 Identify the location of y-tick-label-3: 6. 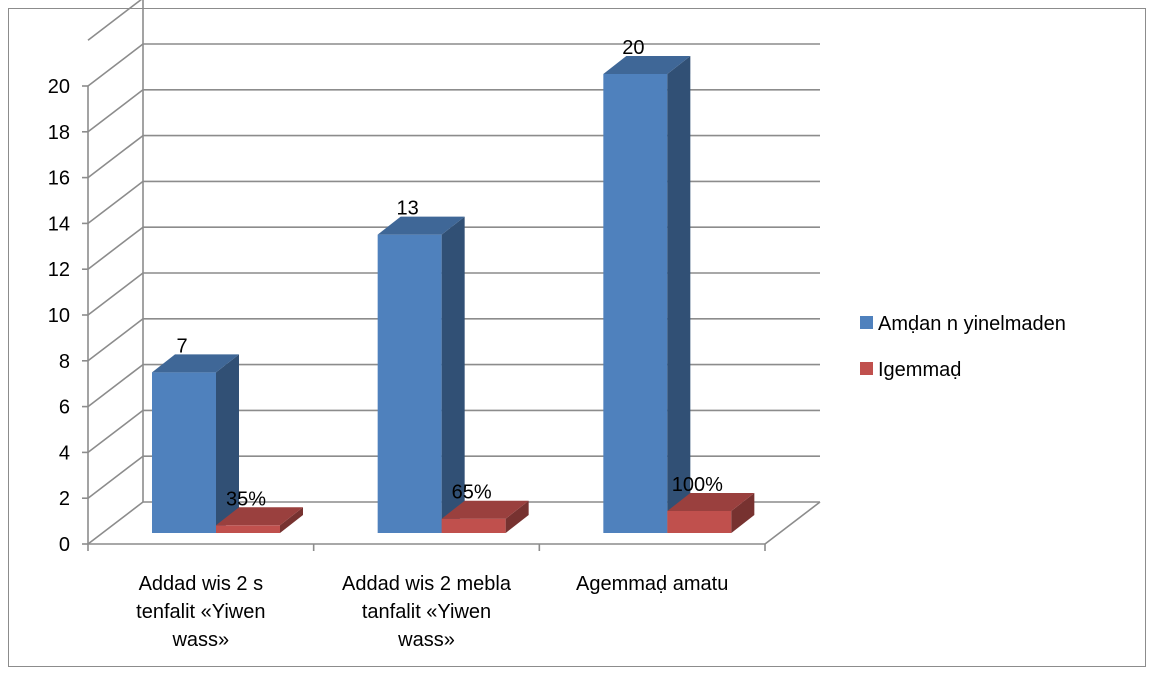
(64, 408).